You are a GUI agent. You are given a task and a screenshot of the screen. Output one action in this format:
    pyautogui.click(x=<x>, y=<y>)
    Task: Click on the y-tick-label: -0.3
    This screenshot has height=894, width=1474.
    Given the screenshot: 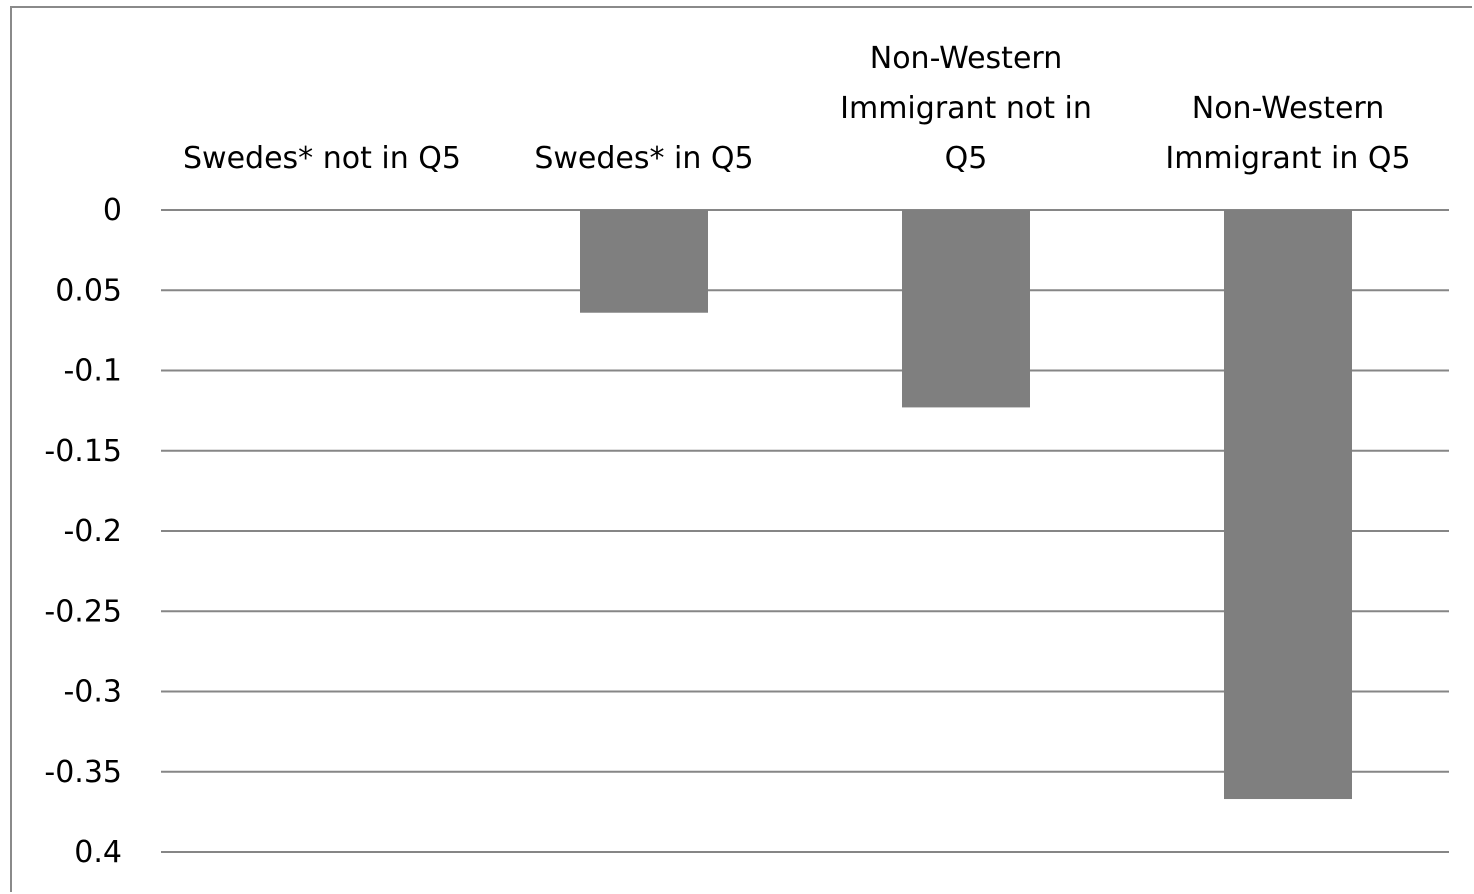 What is the action you would take?
    pyautogui.click(x=92, y=692)
    